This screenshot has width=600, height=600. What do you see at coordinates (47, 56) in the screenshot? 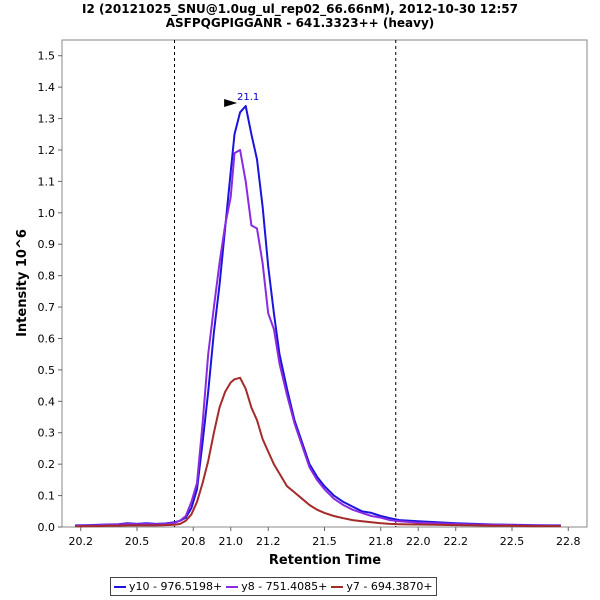
I see `y-tick-label: 1.5` at bounding box center [47, 56].